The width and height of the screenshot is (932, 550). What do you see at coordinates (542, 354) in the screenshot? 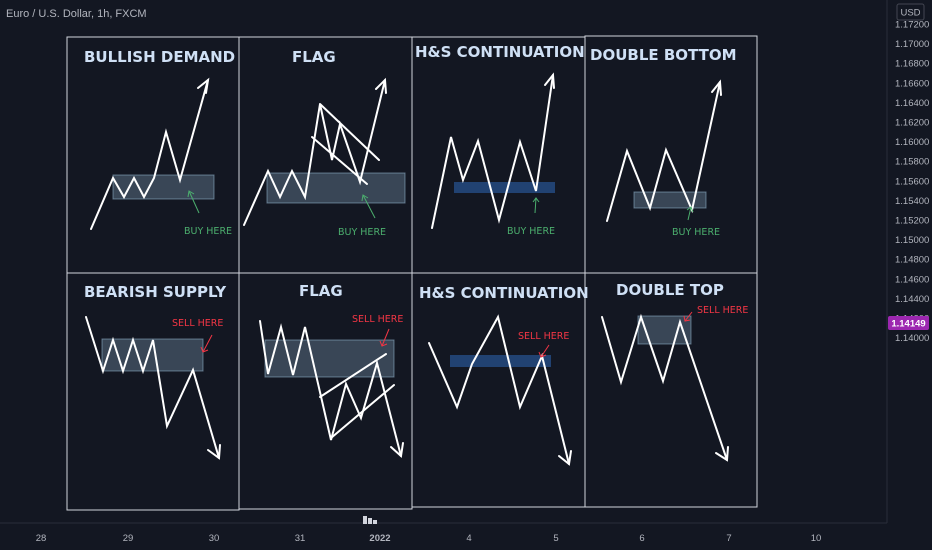
I see `sell-arrow-3-head` at bounding box center [542, 354].